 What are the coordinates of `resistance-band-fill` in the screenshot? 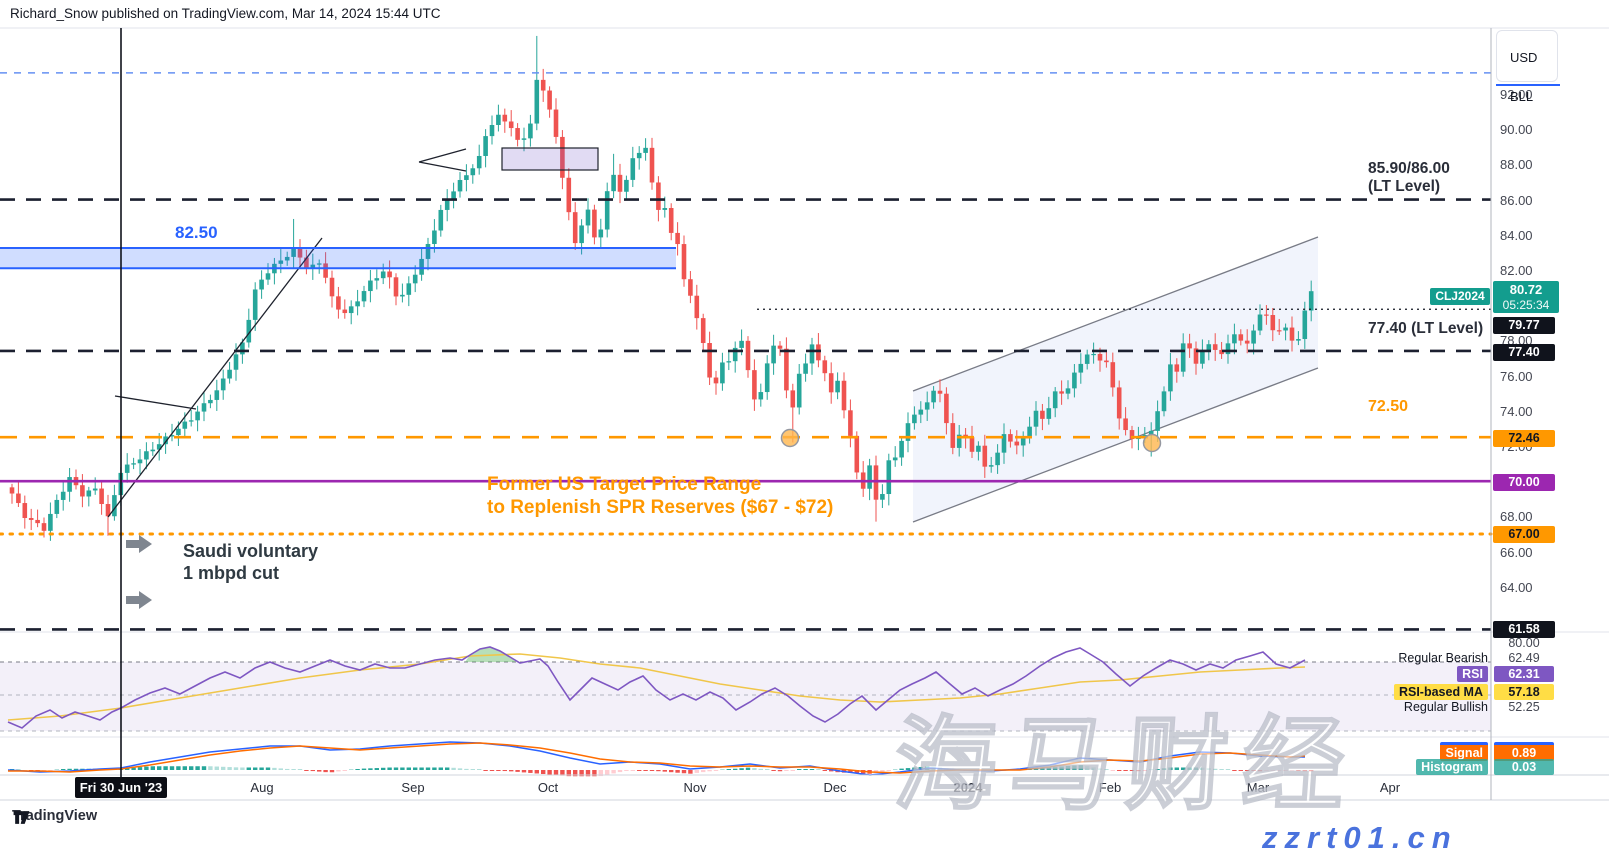 It's located at (338, 258).